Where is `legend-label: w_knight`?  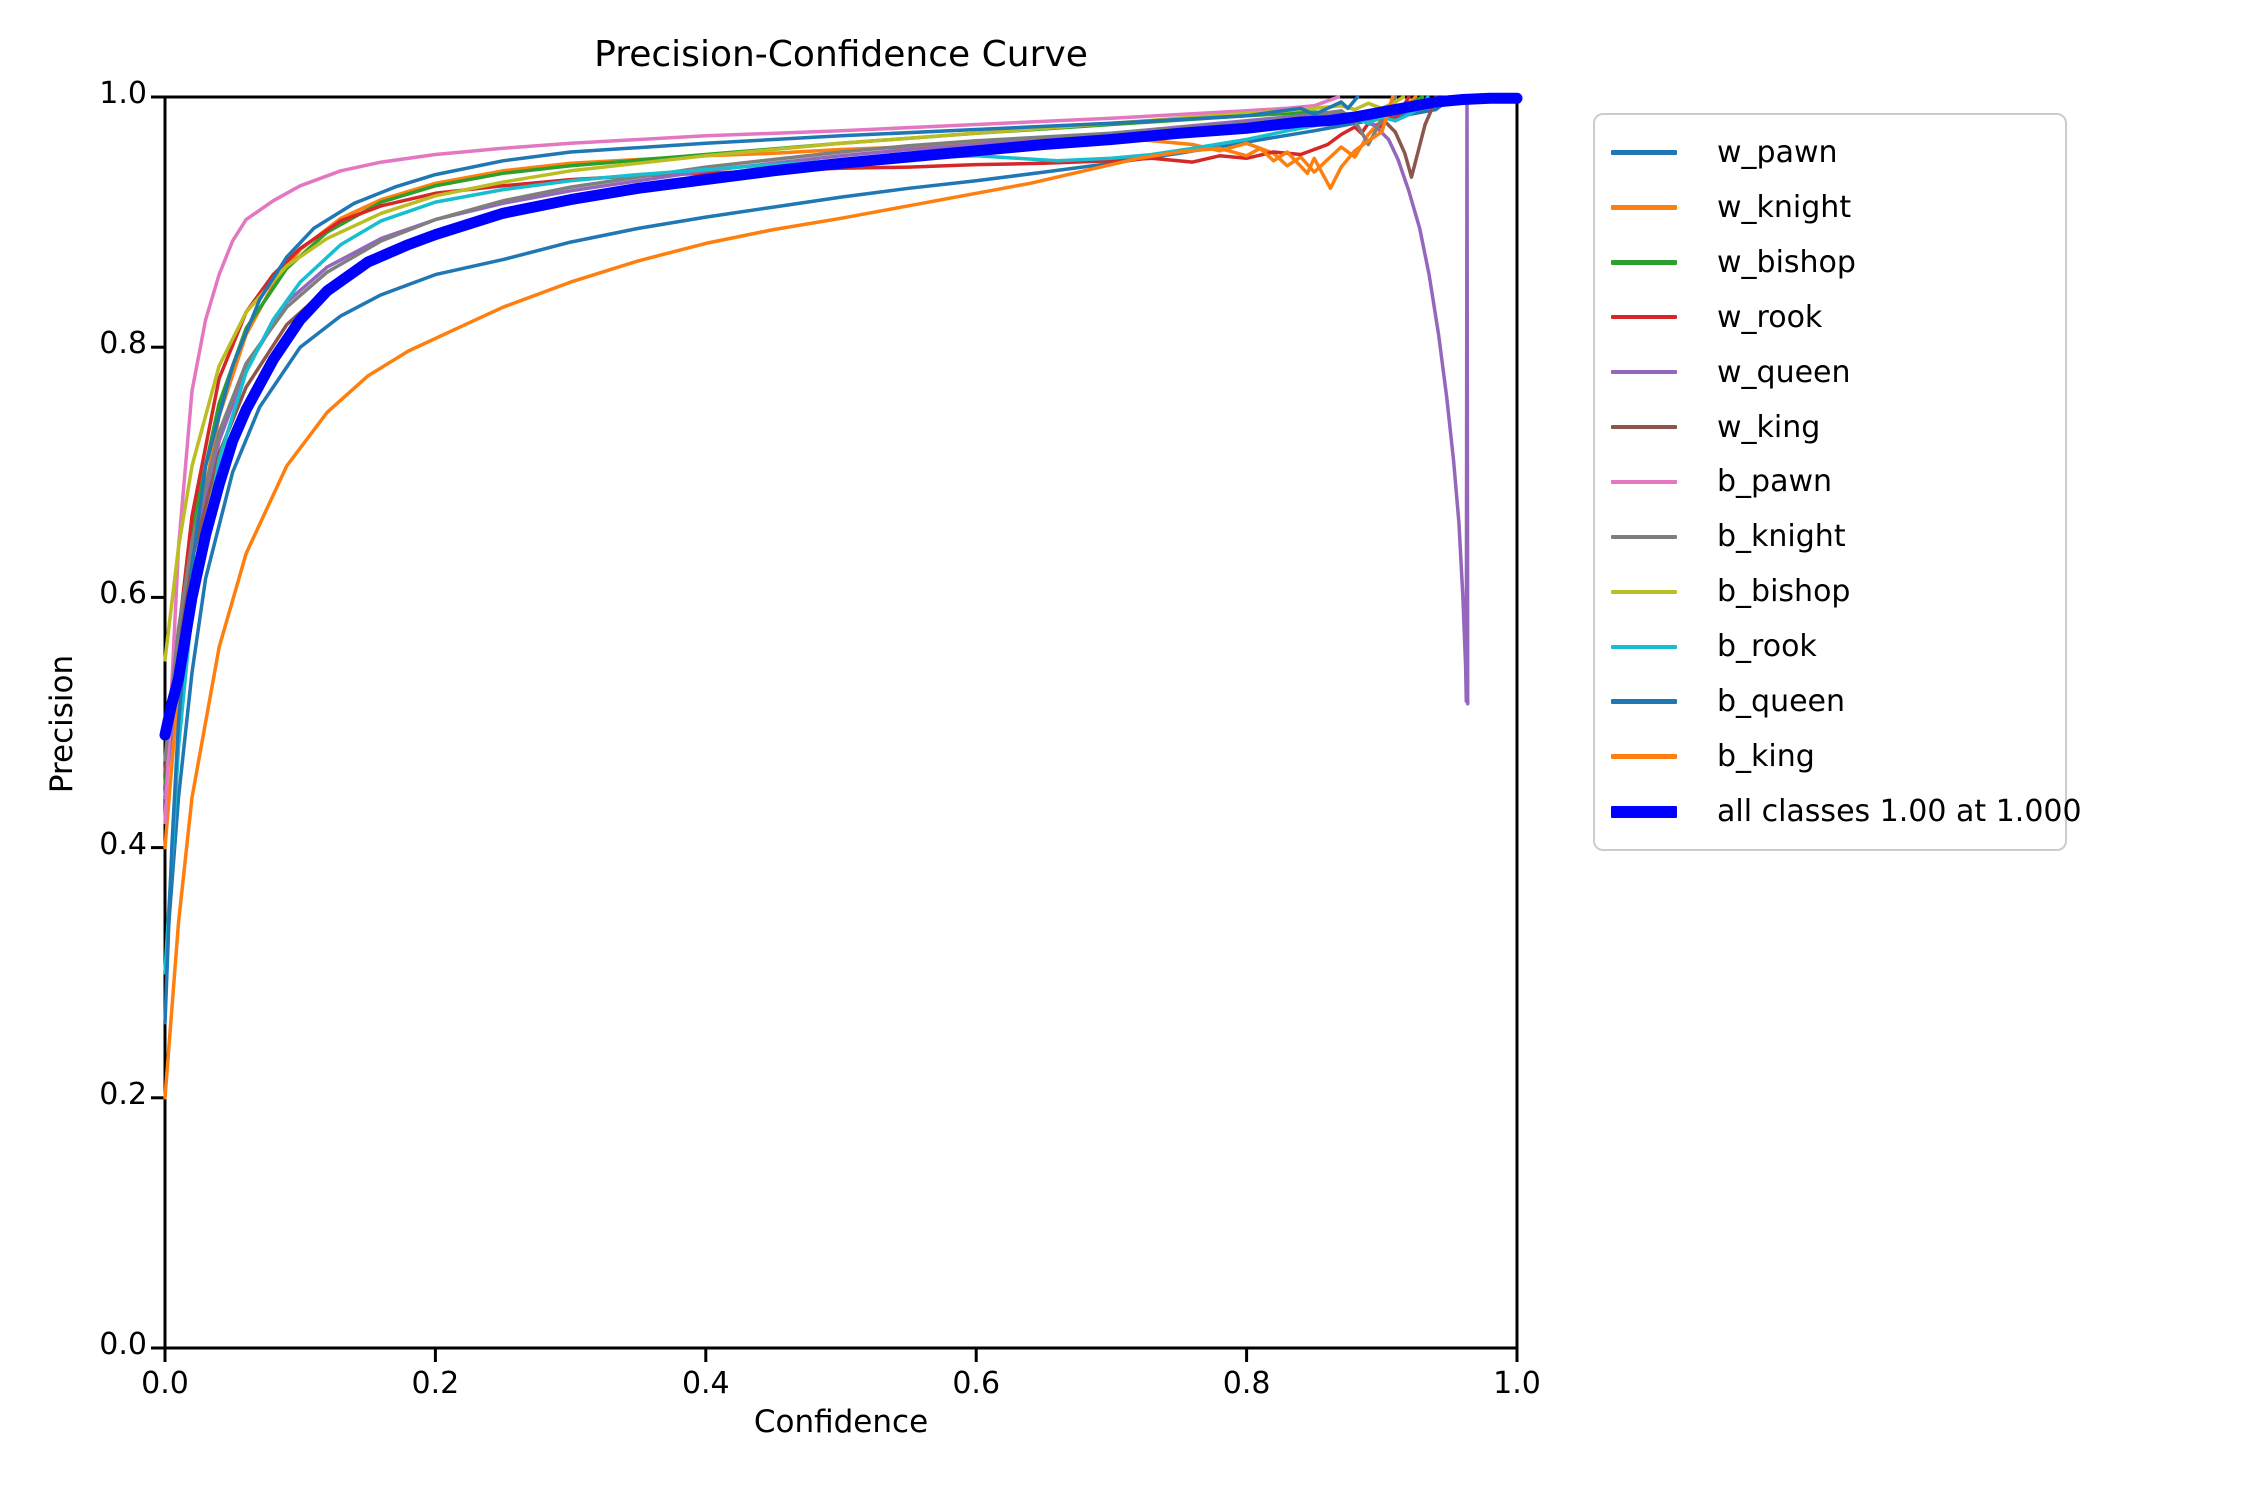
legend-label: w_knight is located at coordinates (1784, 207).